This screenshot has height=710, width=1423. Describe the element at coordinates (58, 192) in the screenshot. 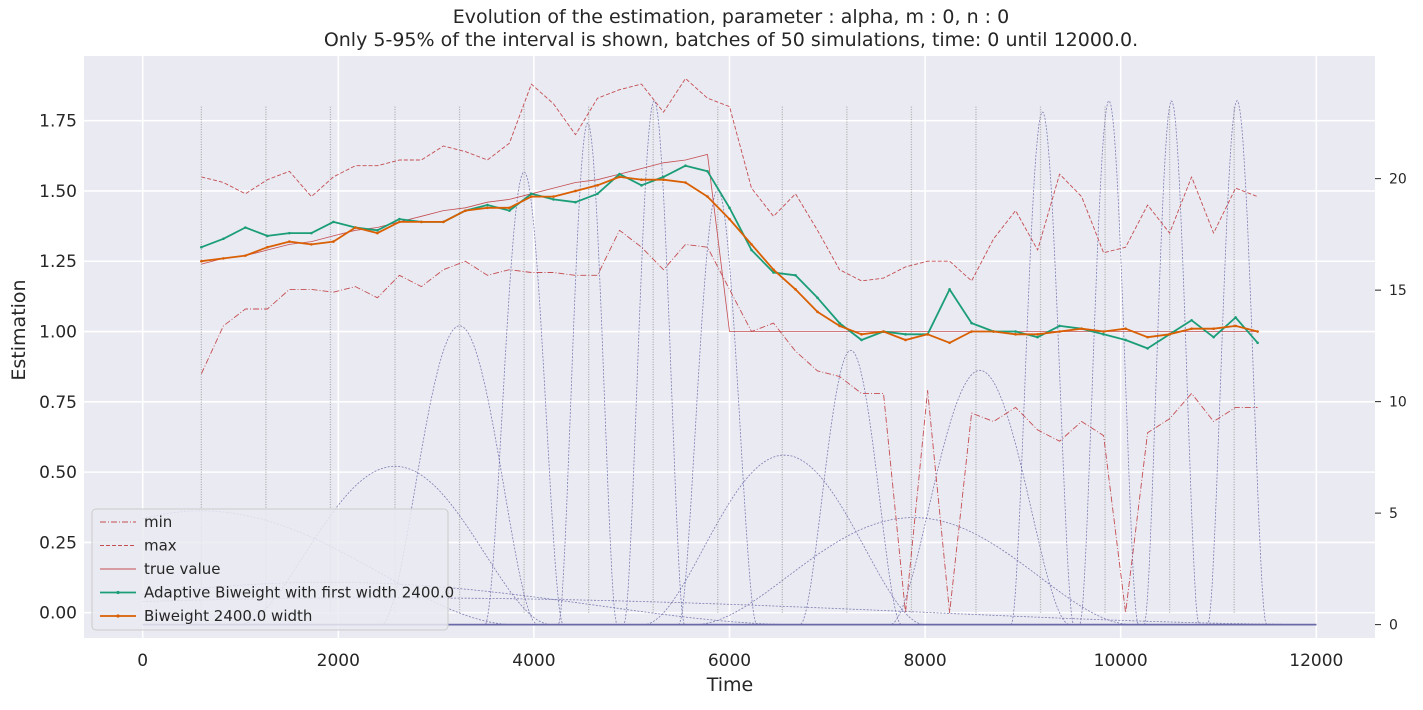

I see `y-tick-label: 1.50` at that location.